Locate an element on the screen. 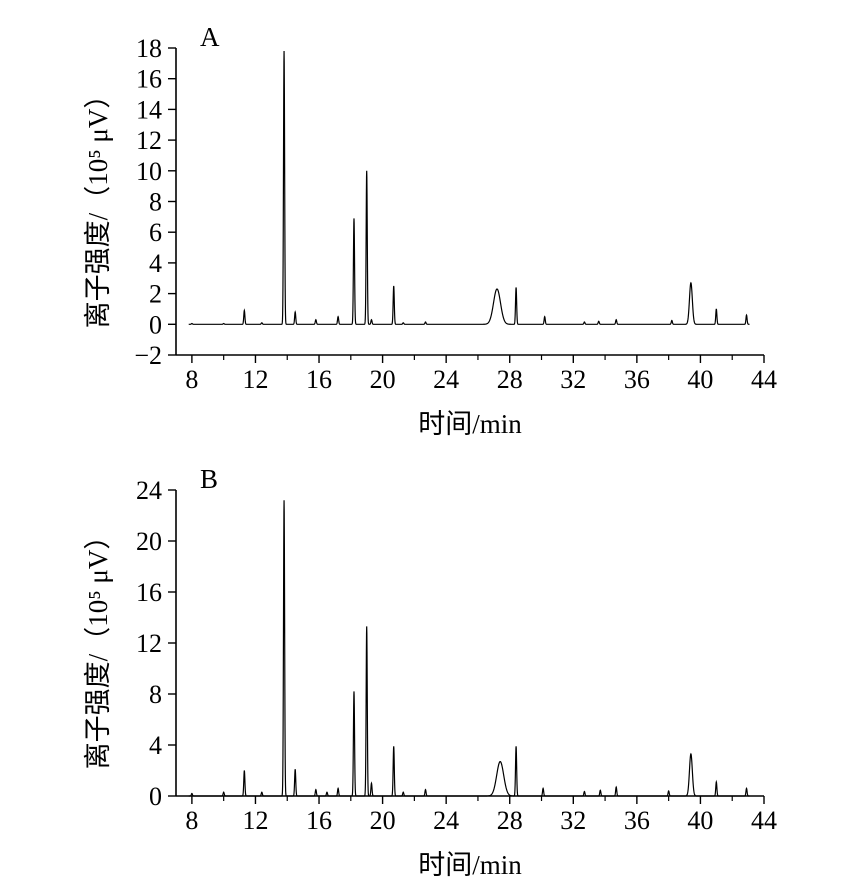 The height and width of the screenshot is (895, 854). y-tick-label: 18 is located at coordinates (149, 48).